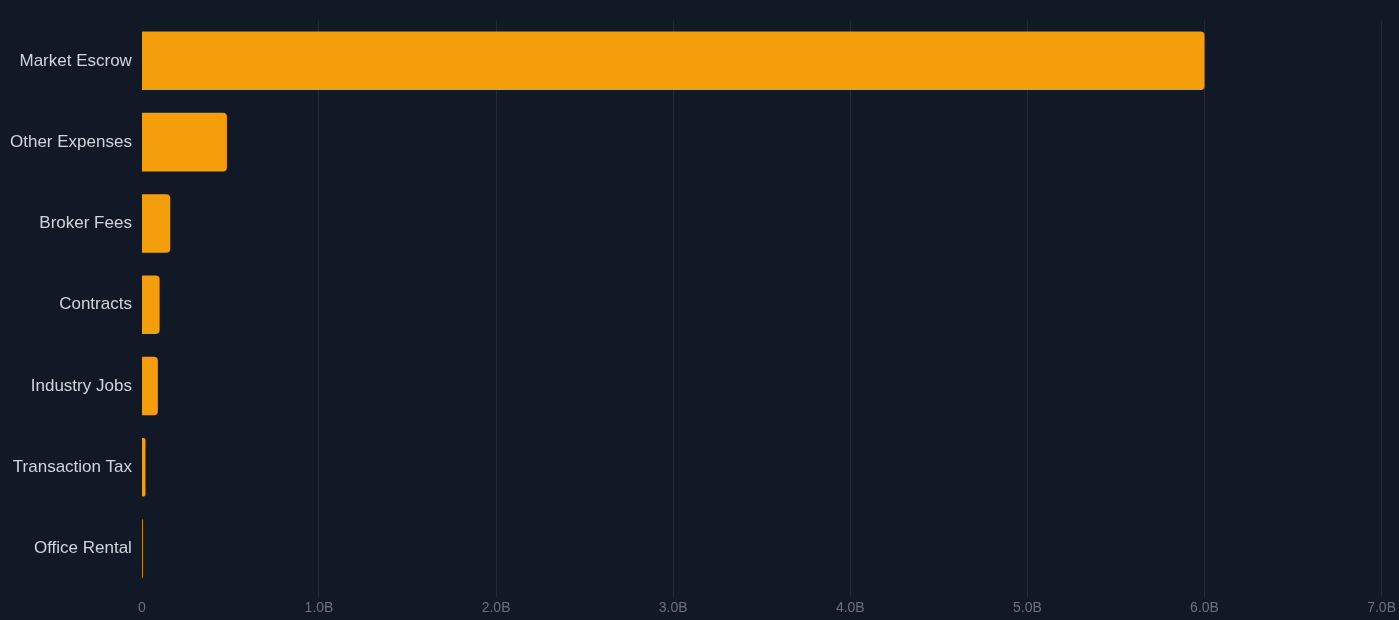  I want to click on y-tick-label: Transaction Tax, so click(72, 466).